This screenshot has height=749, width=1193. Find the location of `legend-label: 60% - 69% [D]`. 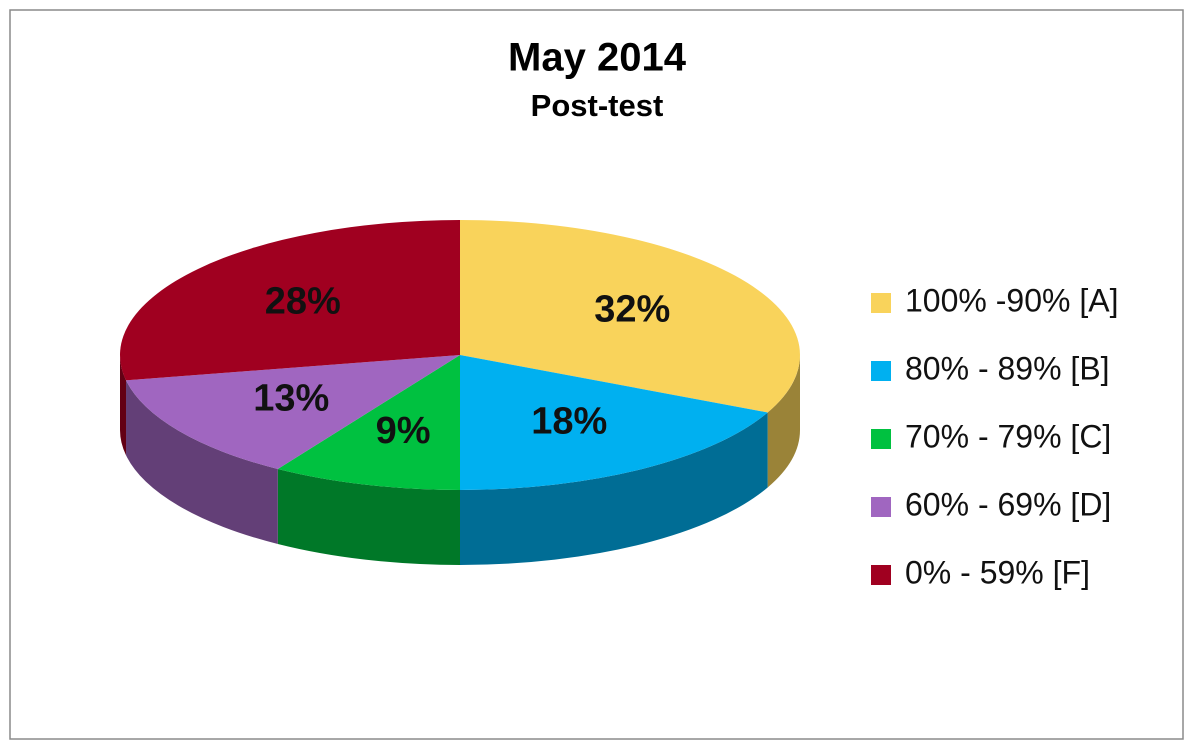

legend-label: 60% - 69% [D] is located at coordinates (1008, 504).